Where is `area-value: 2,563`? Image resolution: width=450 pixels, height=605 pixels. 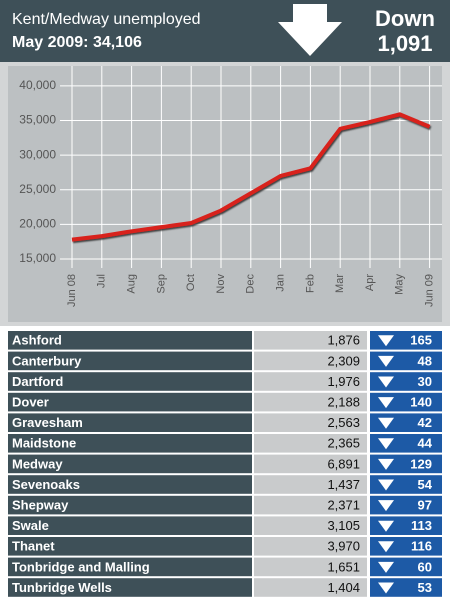 area-value: 2,563 is located at coordinates (343, 422).